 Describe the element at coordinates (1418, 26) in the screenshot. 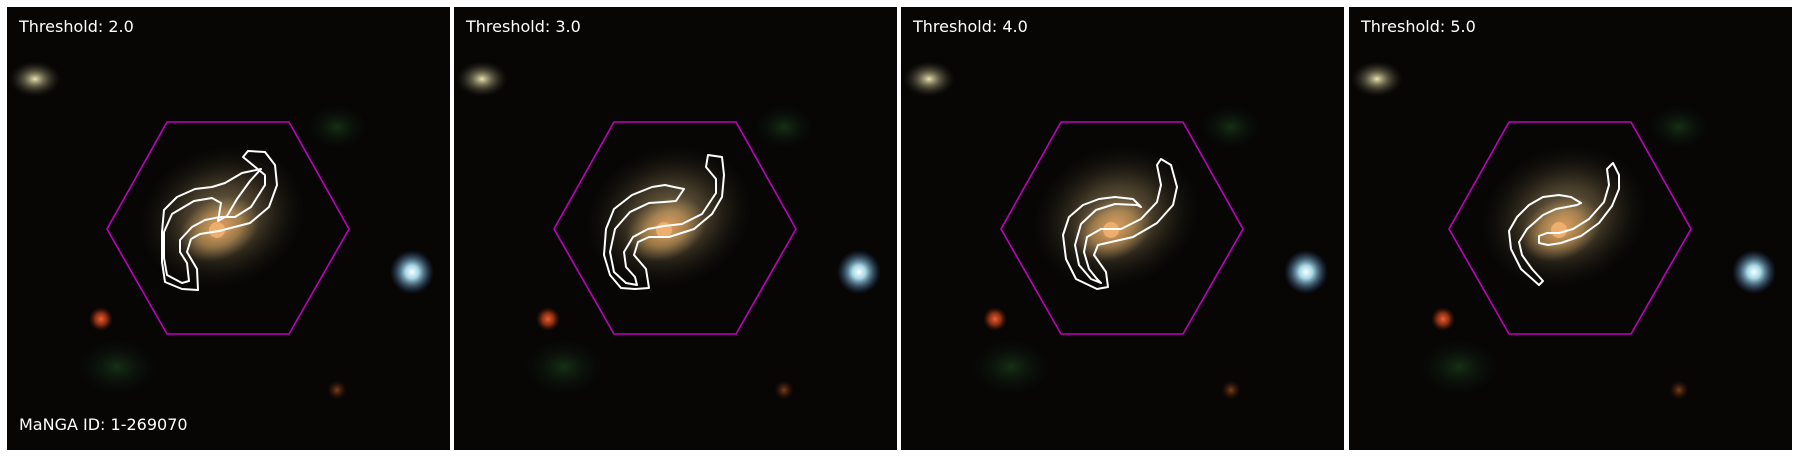

I see `threshold-label: Threshold: 5.0` at that location.